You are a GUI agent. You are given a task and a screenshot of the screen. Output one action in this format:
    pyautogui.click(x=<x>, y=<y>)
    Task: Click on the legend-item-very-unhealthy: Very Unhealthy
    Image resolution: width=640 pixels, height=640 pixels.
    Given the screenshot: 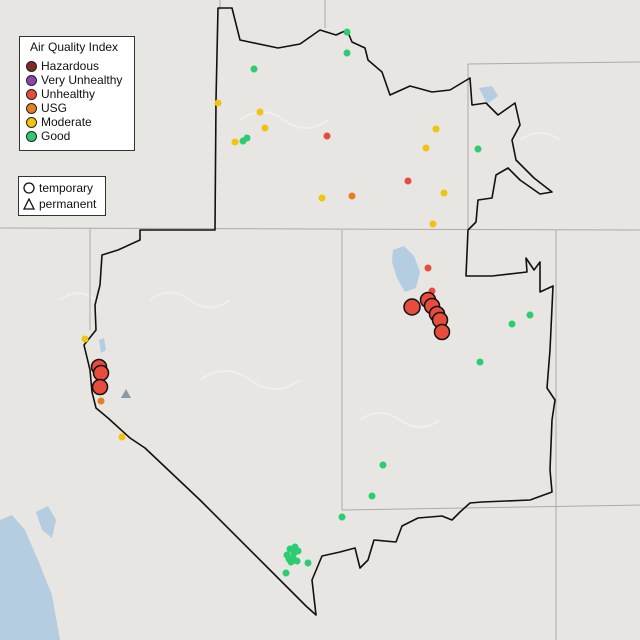 What is the action you would take?
    pyautogui.click(x=74, y=80)
    